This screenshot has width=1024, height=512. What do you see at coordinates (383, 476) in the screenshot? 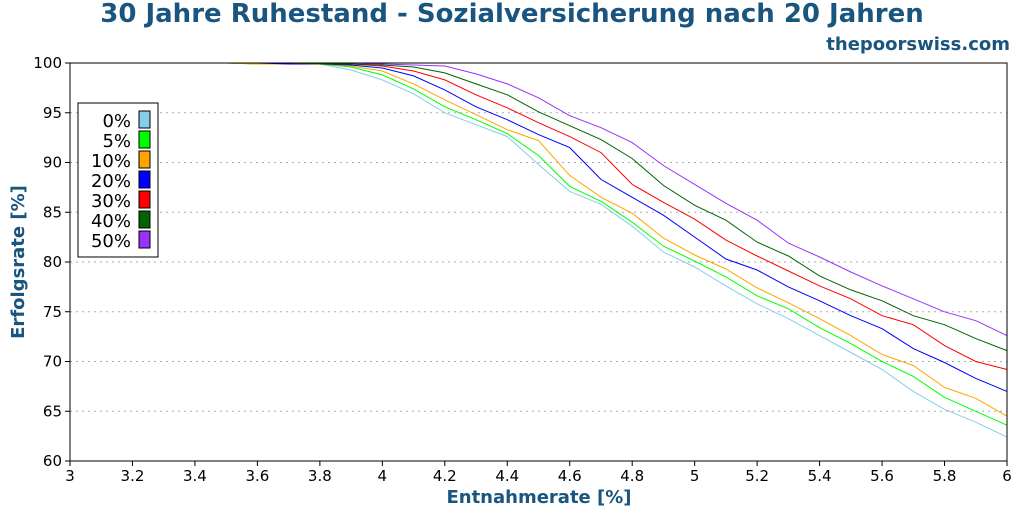
I see `x-tick-label: 4` at bounding box center [383, 476].